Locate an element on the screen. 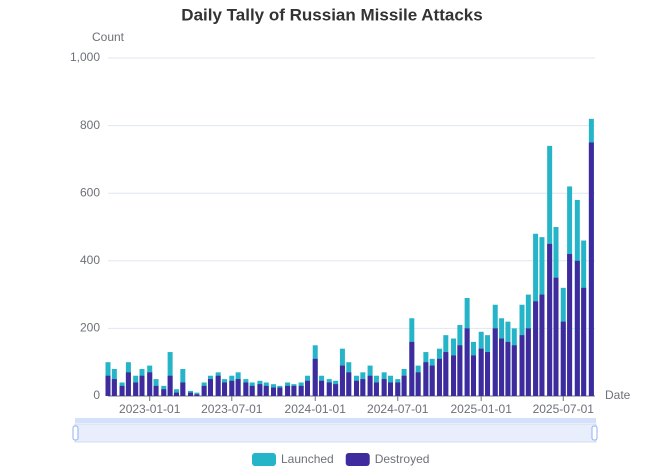 The image size is (665, 472). y-tick-label: 200 is located at coordinates (90, 328).